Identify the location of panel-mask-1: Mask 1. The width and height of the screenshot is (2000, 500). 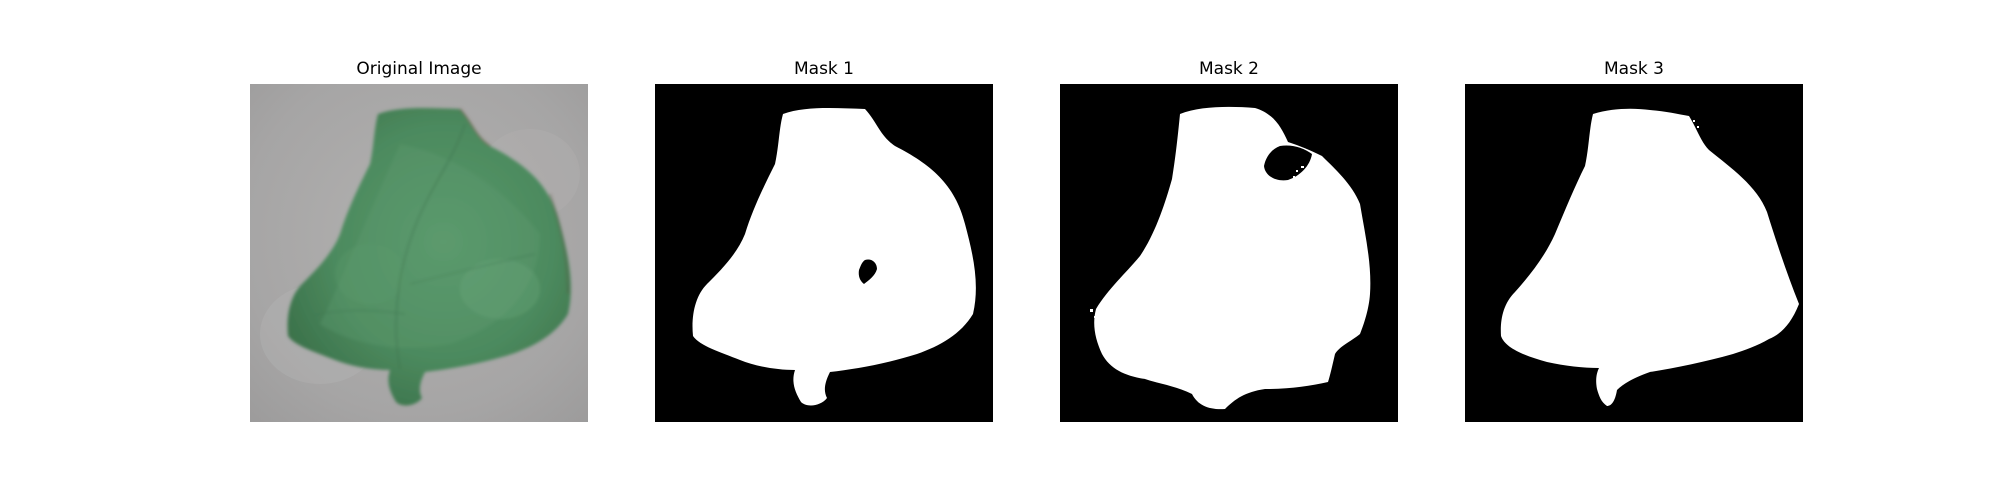
(824, 238).